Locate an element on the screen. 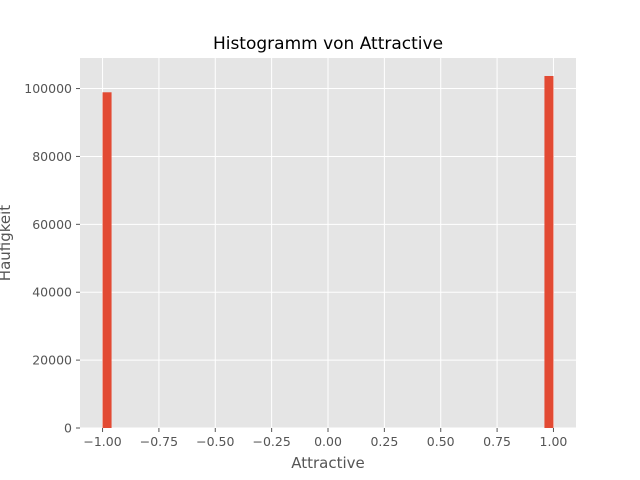 The height and width of the screenshot is (480, 640). y-tick-label: 100000 is located at coordinates (48, 88).